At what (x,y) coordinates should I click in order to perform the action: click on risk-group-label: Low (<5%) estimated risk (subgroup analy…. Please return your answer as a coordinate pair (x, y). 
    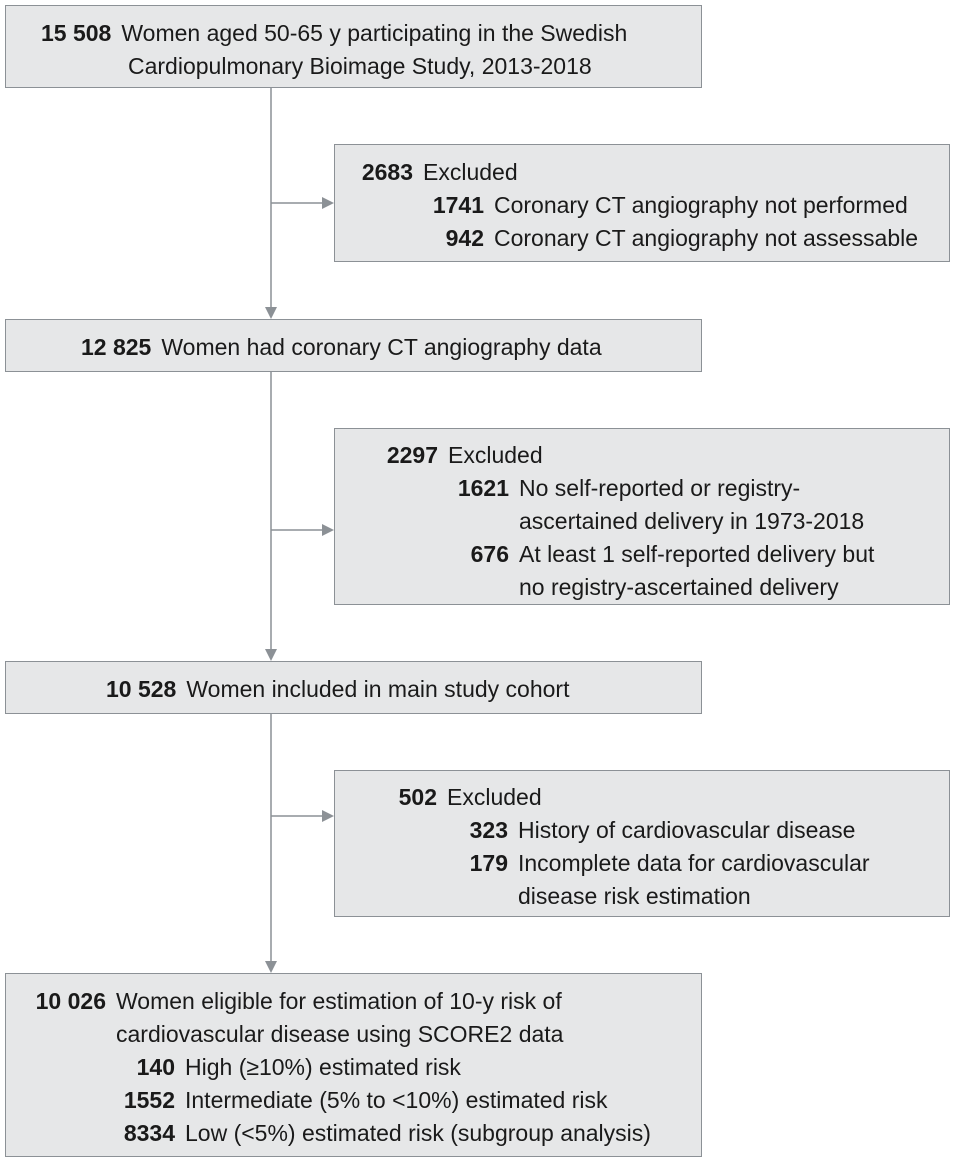
    Looking at the image, I should click on (418, 1133).